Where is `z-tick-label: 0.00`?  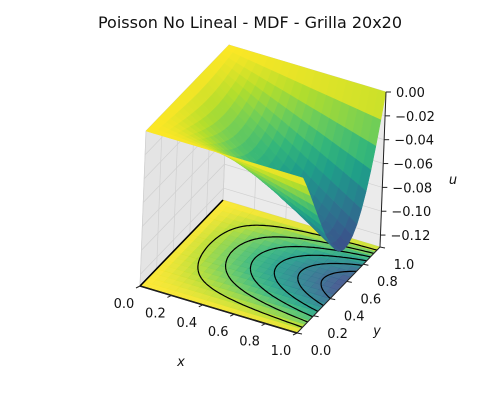 z-tick-label: 0.00 is located at coordinates (410, 93).